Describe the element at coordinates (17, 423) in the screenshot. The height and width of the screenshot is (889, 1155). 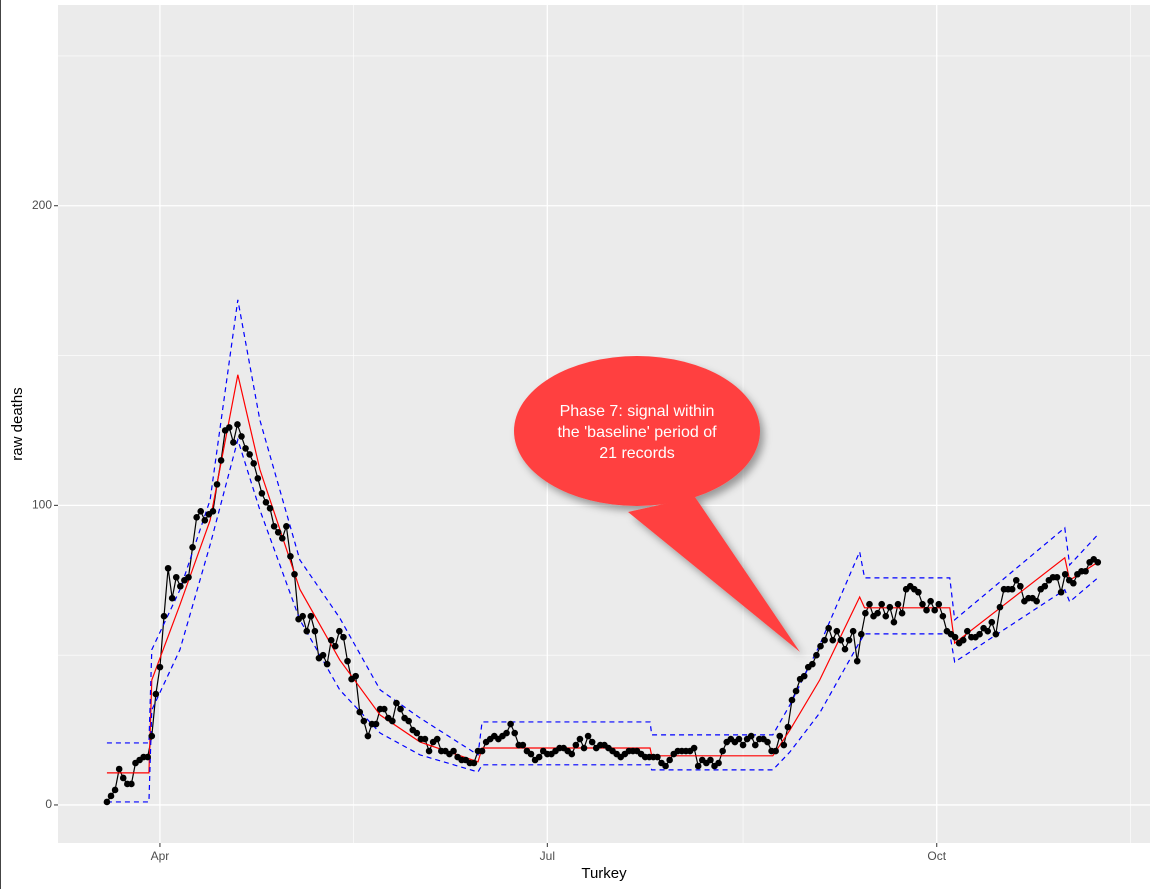
I see `y-axis-title: raw deaths` at that location.